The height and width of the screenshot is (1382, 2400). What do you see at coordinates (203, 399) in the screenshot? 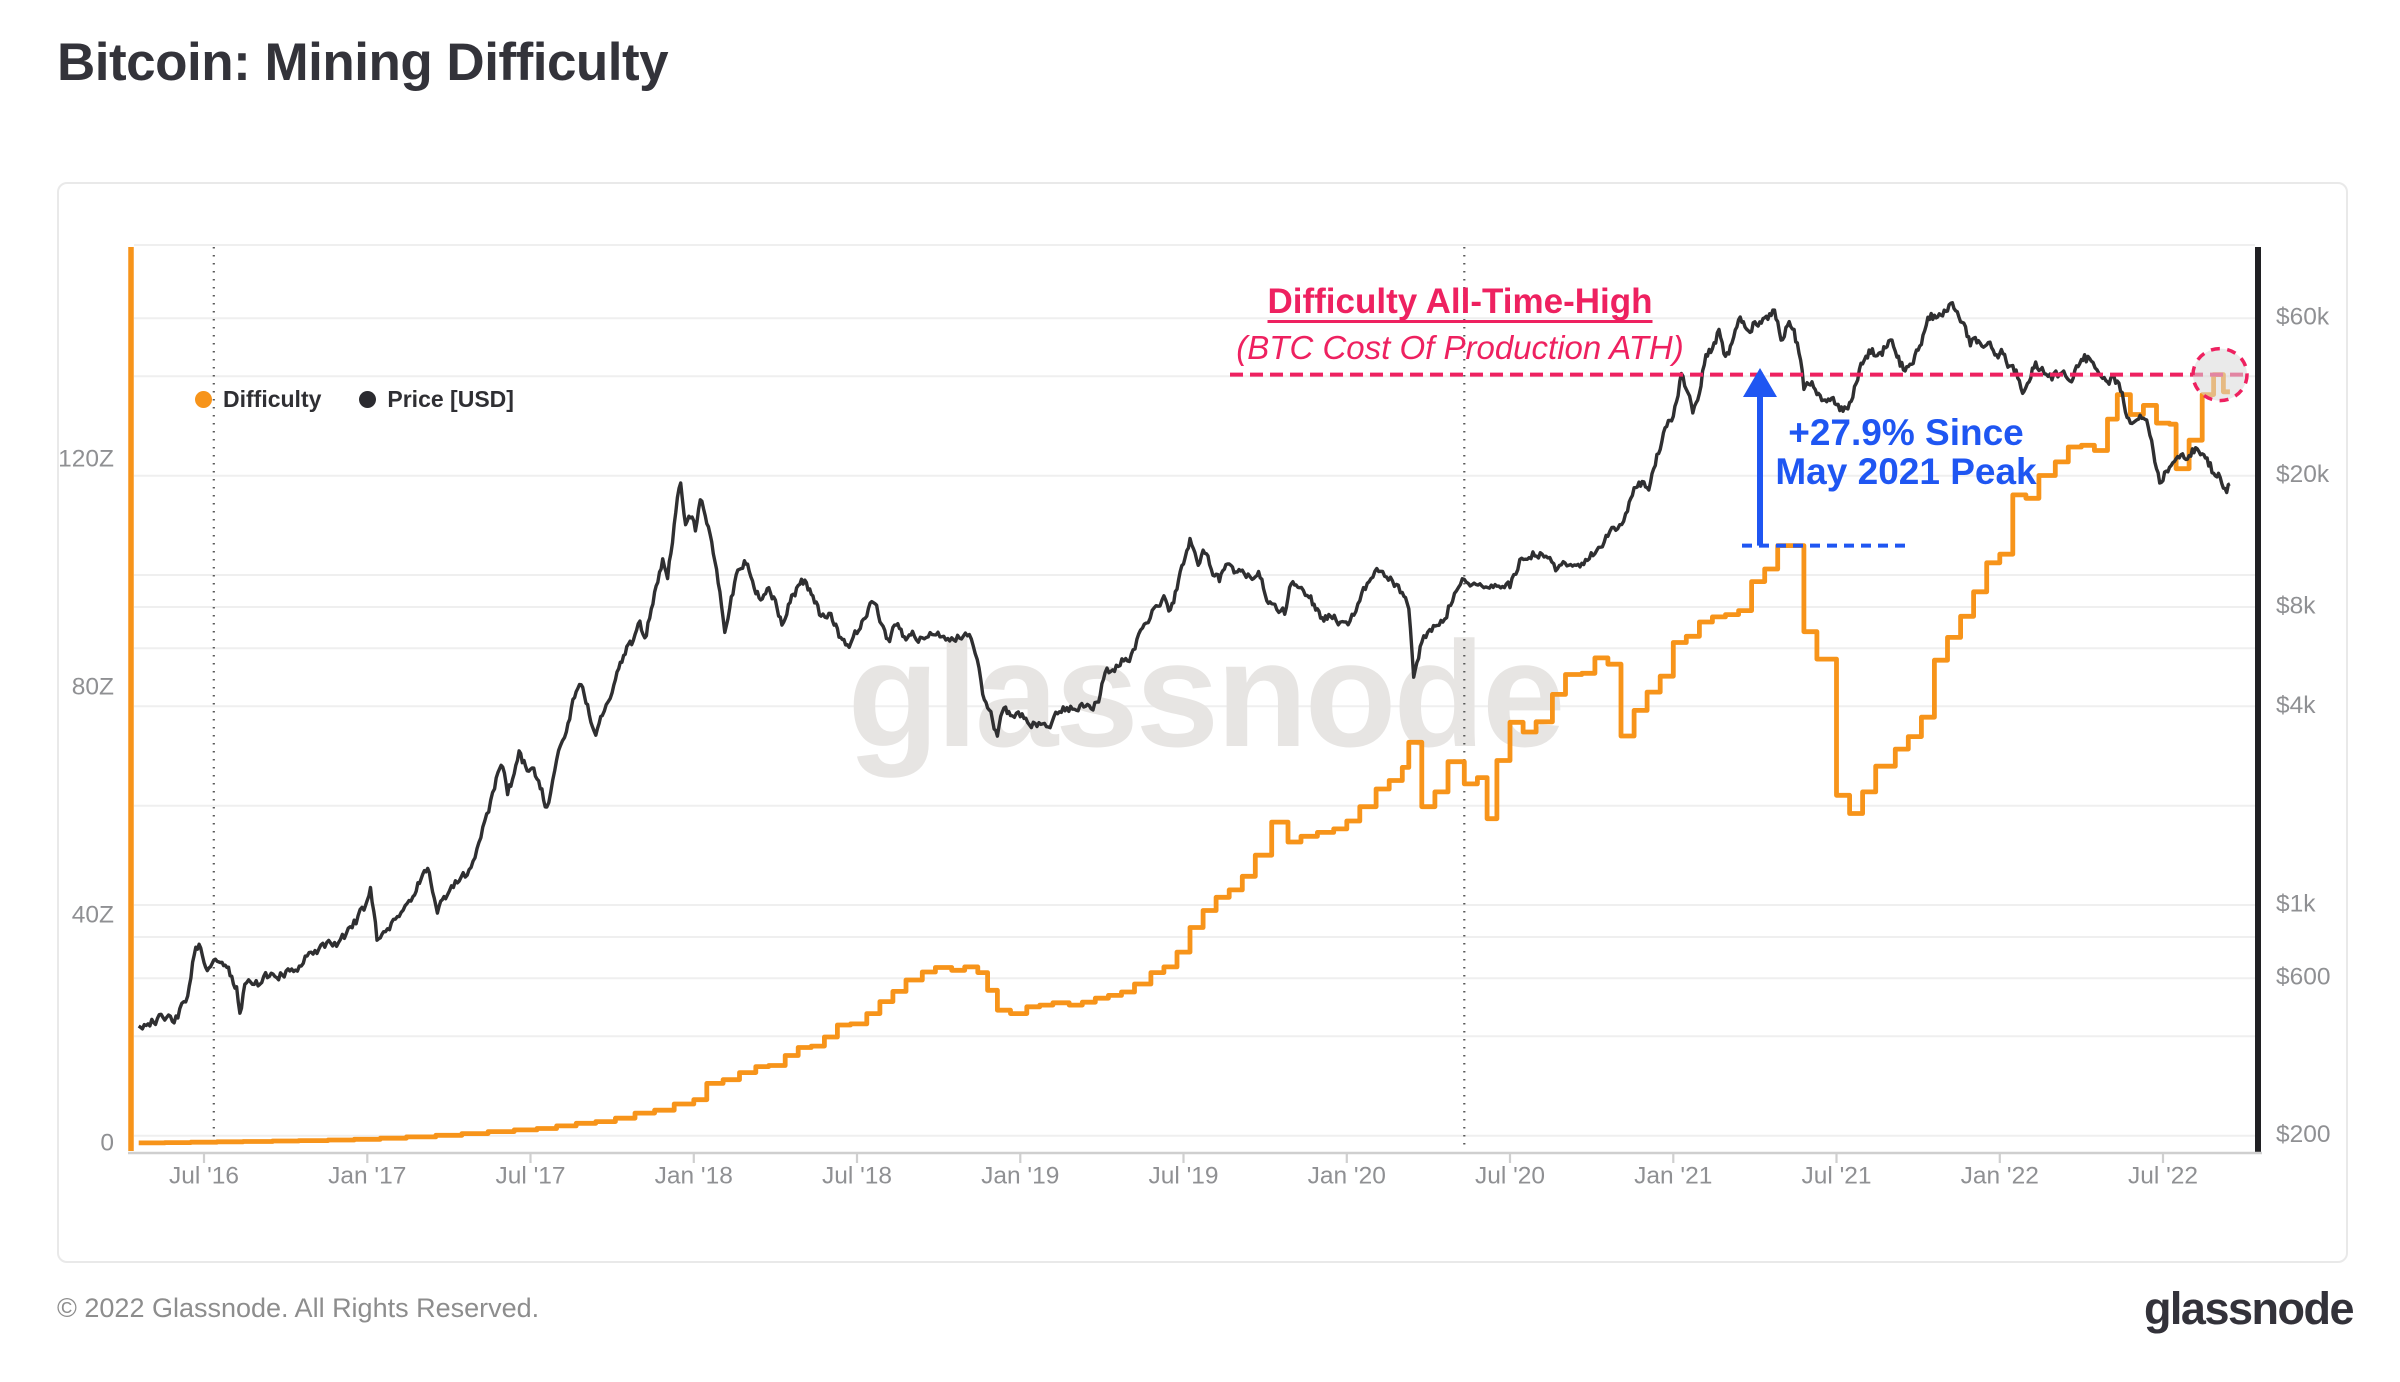
I see `difficulty-swatch-icon` at bounding box center [203, 399].